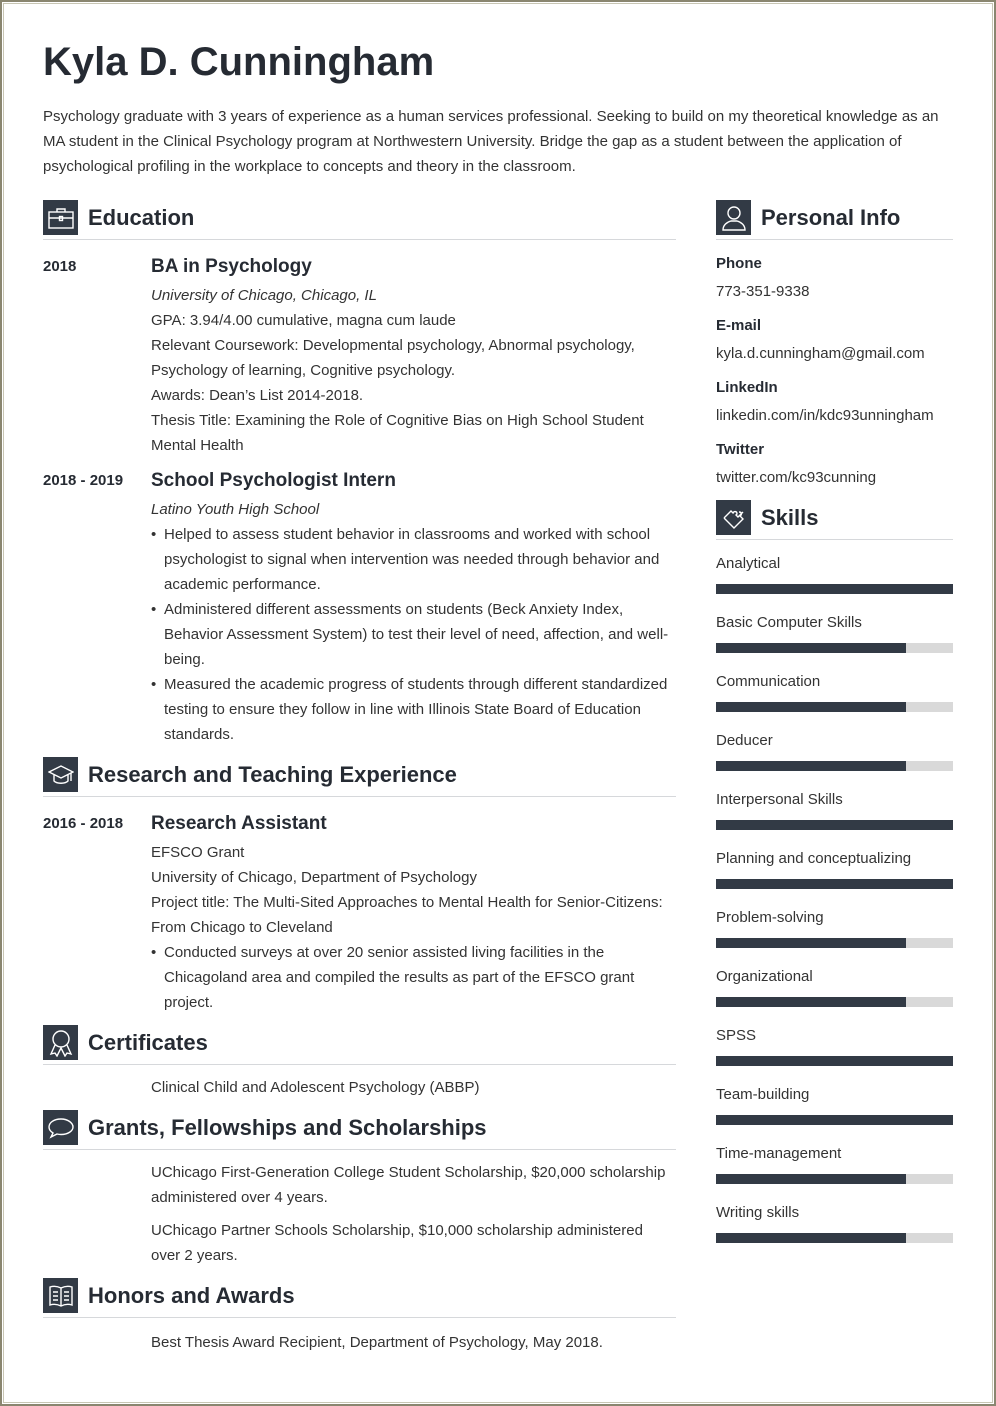  Describe the element at coordinates (235, 509) in the screenshot. I see `entry-subtitle: Latino Youth High School` at that location.